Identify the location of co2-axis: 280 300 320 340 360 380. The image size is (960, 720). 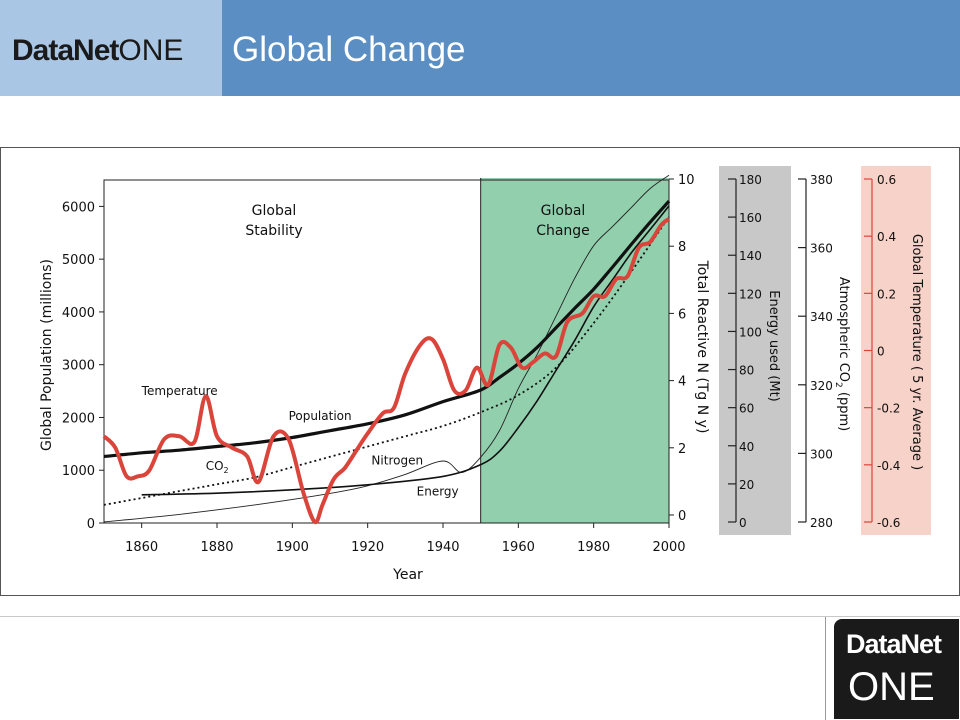
(815, 351).